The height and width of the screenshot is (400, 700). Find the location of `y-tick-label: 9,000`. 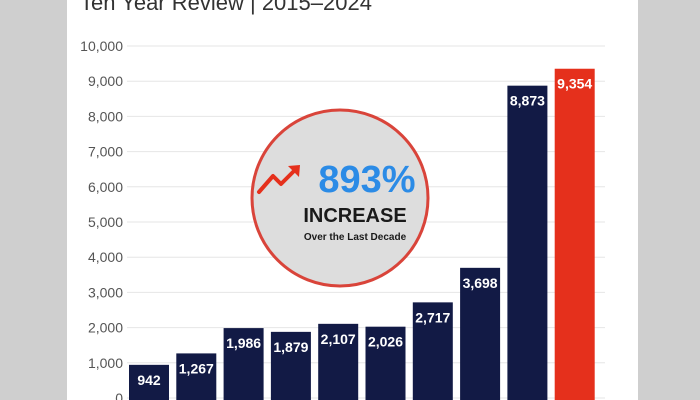

y-tick-label: 9,000 is located at coordinates (105, 81).